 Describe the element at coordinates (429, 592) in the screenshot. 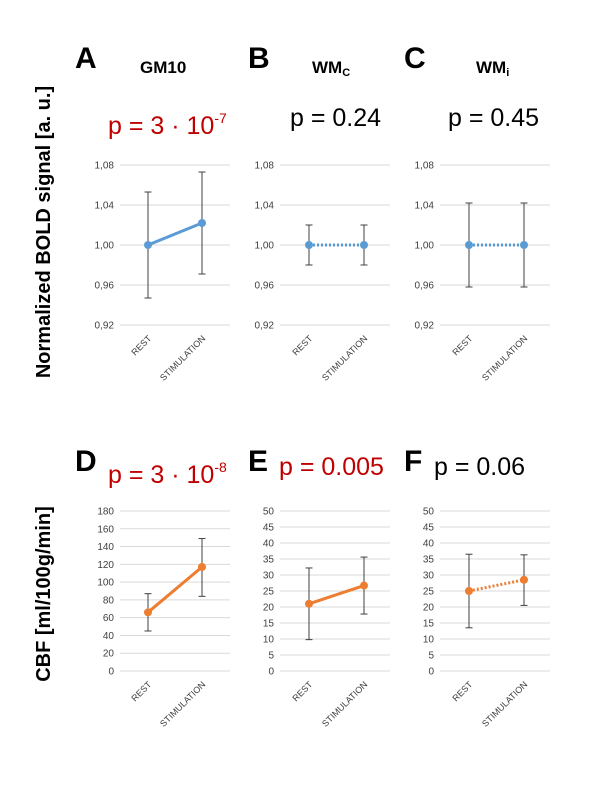

I see `chart-f-y-tick-label: 25` at that location.